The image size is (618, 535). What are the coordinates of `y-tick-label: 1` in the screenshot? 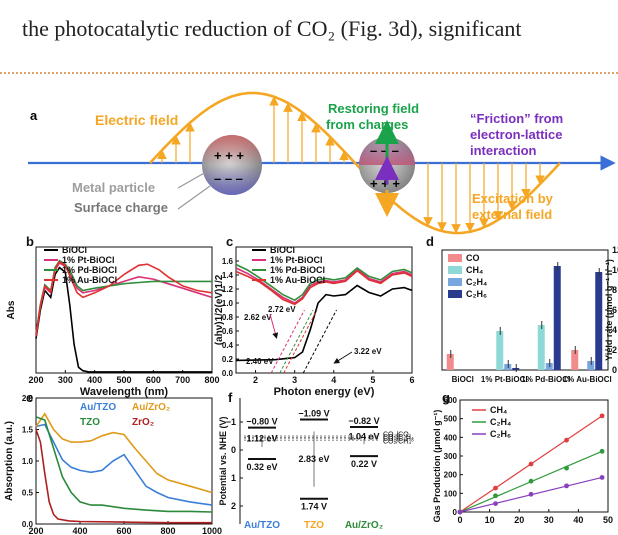 It's located at (233, 478).